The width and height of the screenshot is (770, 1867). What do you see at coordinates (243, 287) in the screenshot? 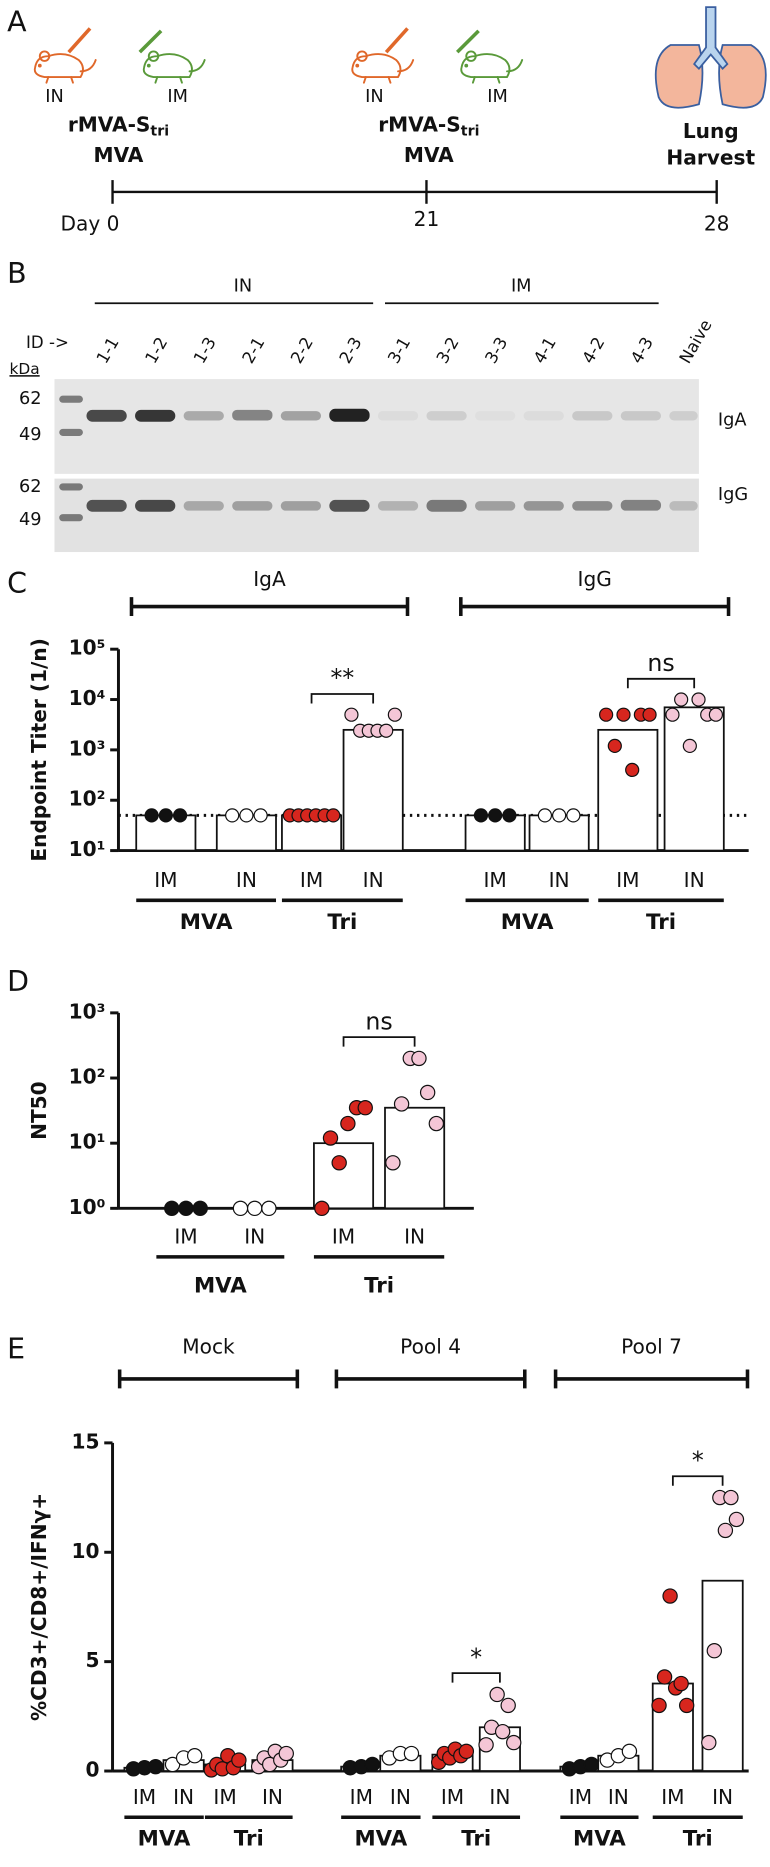
I see `blot-group-label: IN` at bounding box center [243, 287].